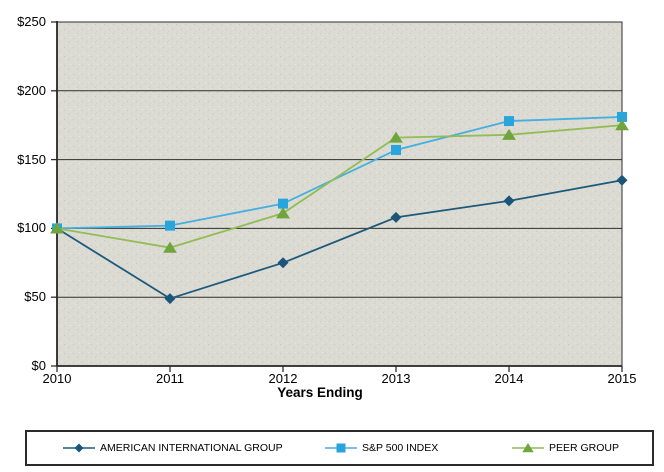 This screenshot has height=472, width=664. I want to click on x-tick-label: 2012, so click(283, 378).